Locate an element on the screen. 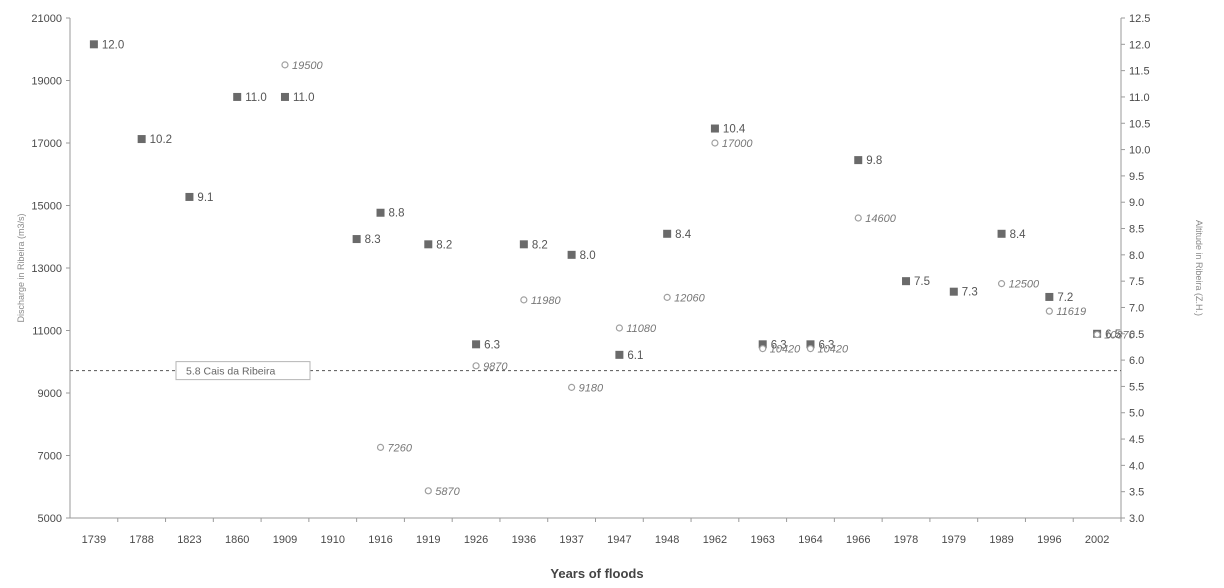 The image size is (1224, 588). x-tick-label: 1823 is located at coordinates (189, 540).